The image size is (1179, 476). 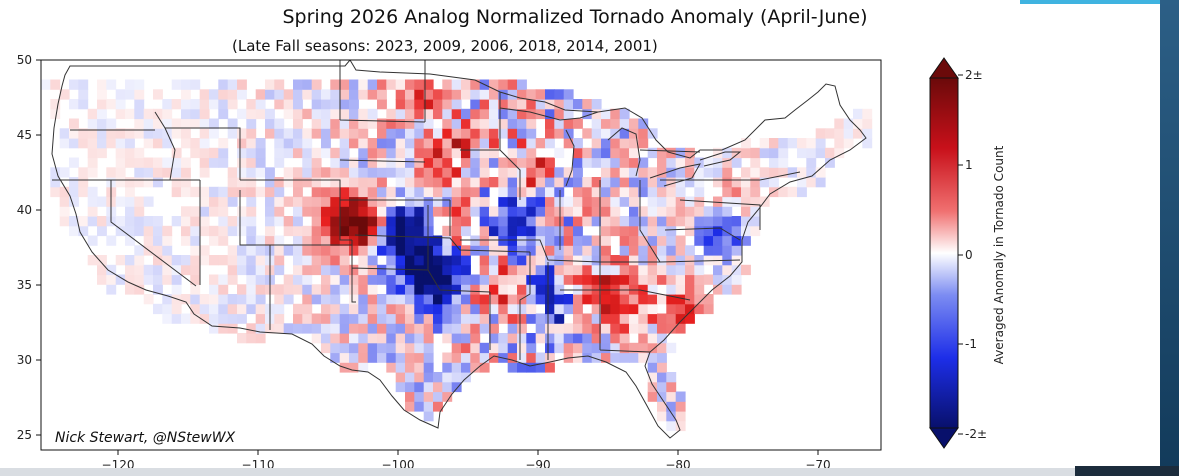 I want to click on x-tick-label: −100, so click(x=398, y=463).